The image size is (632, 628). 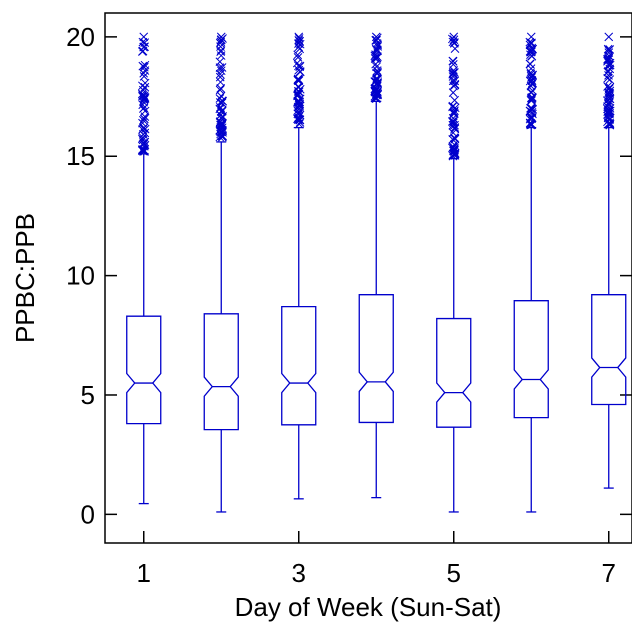 I want to click on y-tick-label: 5, so click(x=88, y=395).